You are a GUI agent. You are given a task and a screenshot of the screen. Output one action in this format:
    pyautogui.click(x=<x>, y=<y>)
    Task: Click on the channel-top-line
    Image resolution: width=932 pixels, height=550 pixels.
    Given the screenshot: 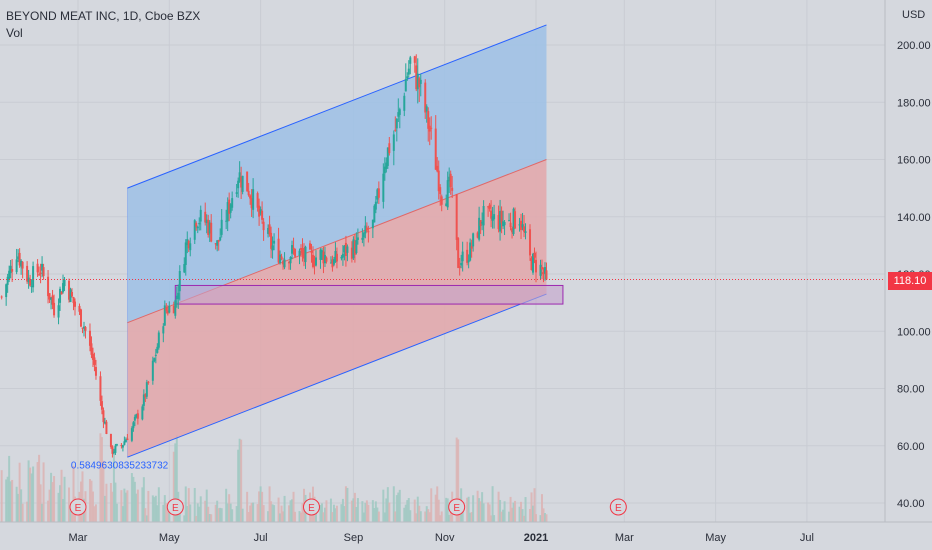 What is the action you would take?
    pyautogui.click(x=337, y=106)
    